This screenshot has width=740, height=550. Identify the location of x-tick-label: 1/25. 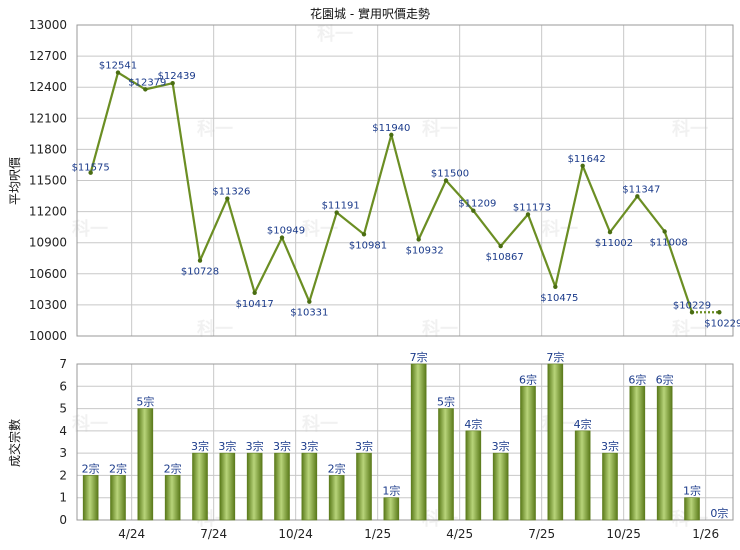
(377, 534).